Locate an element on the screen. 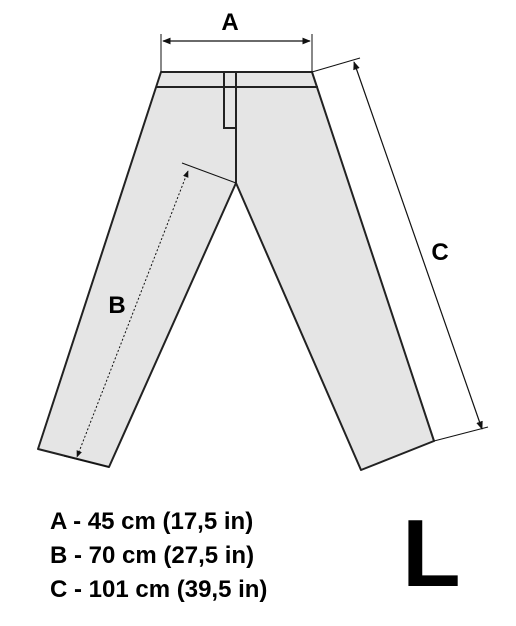 The height and width of the screenshot is (626, 516). dimension-c-label: C is located at coordinates (439, 252).